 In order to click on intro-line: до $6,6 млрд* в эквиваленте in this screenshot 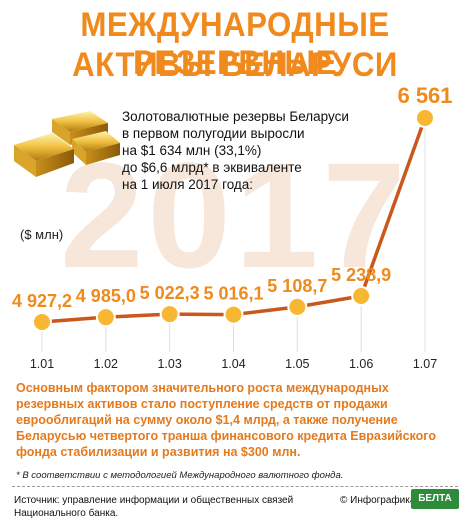, I will do `click(212, 167)`.